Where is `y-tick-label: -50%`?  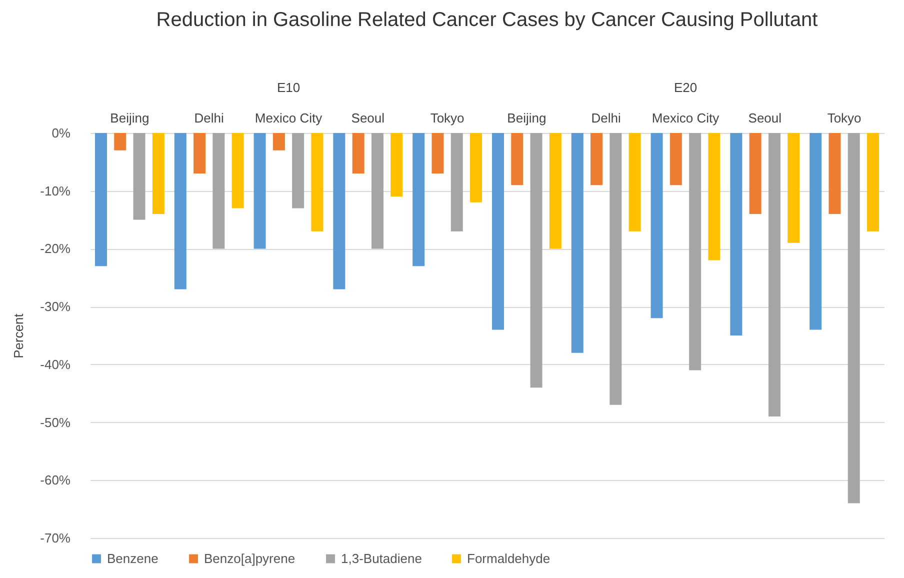
y-tick-label: -50% is located at coordinates (55, 422).